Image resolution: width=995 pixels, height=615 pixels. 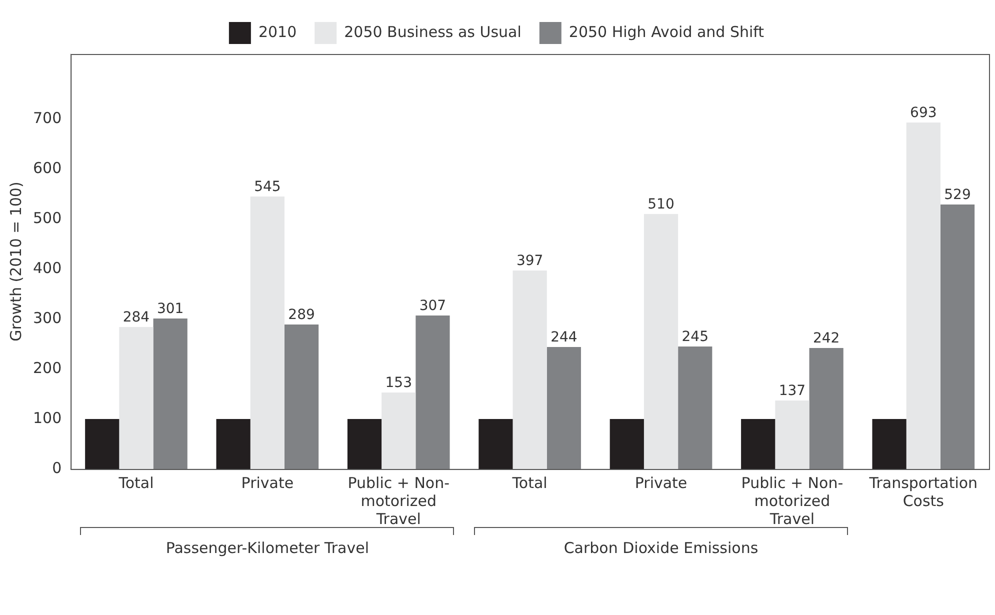 I want to click on legend-label: 2050 Business as Usual, so click(x=433, y=31).